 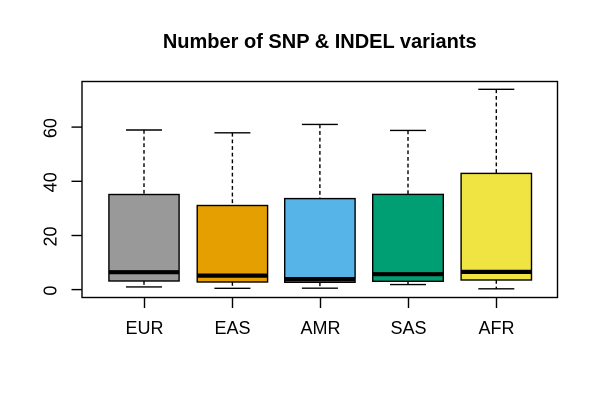 What do you see at coordinates (408, 328) in the screenshot?
I see `svg-text: SAS` at bounding box center [408, 328].